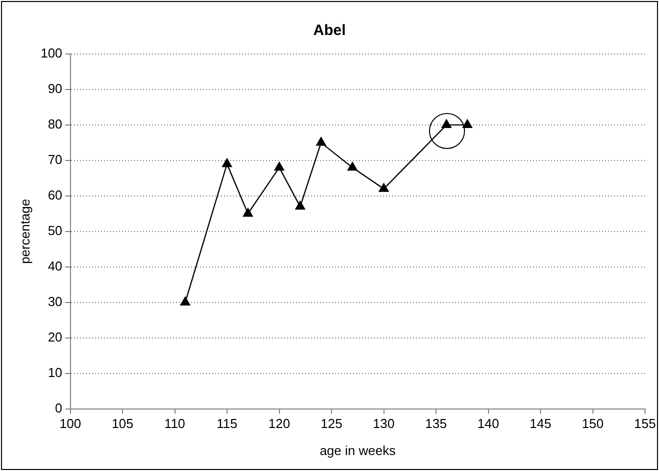 The height and width of the screenshot is (471, 659). Describe the element at coordinates (58, 408) in the screenshot. I see `y-tick-label: 0` at that location.